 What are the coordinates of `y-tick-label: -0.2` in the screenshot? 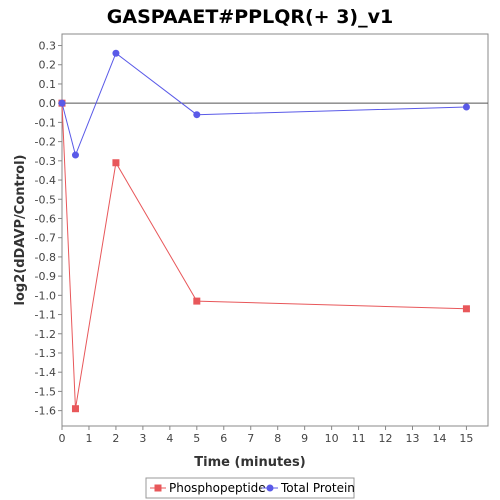 It's located at (45, 142).